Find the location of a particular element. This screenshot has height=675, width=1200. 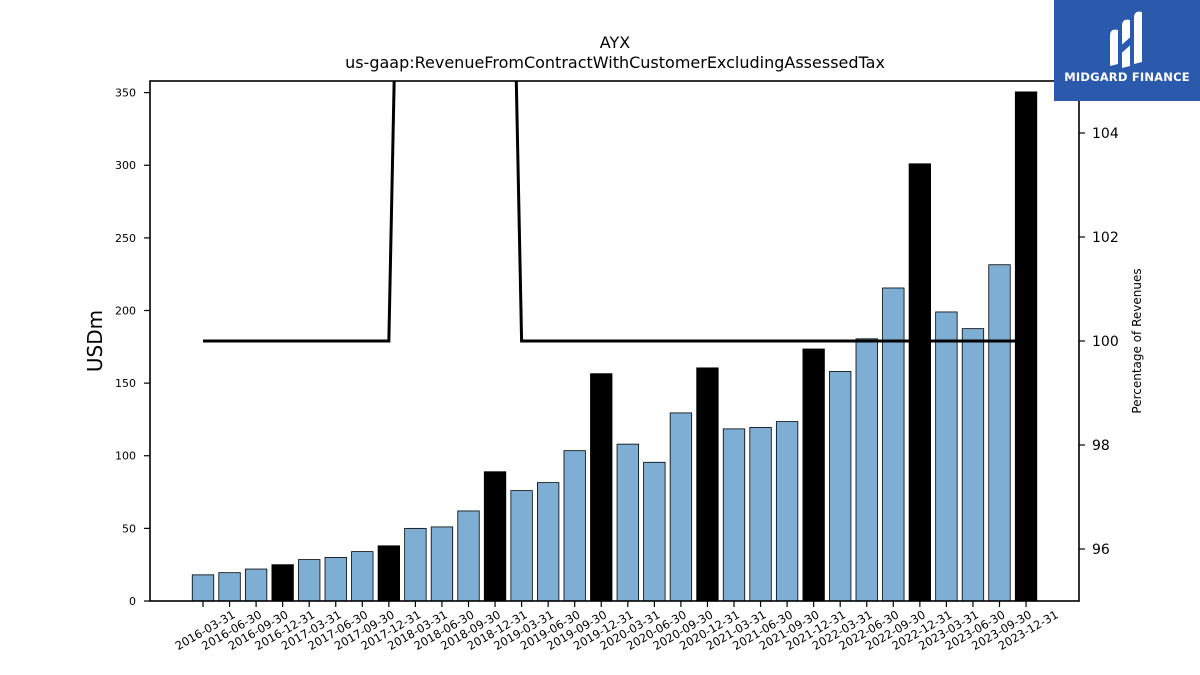

y-tick-label: 300 is located at coordinates (125, 165).